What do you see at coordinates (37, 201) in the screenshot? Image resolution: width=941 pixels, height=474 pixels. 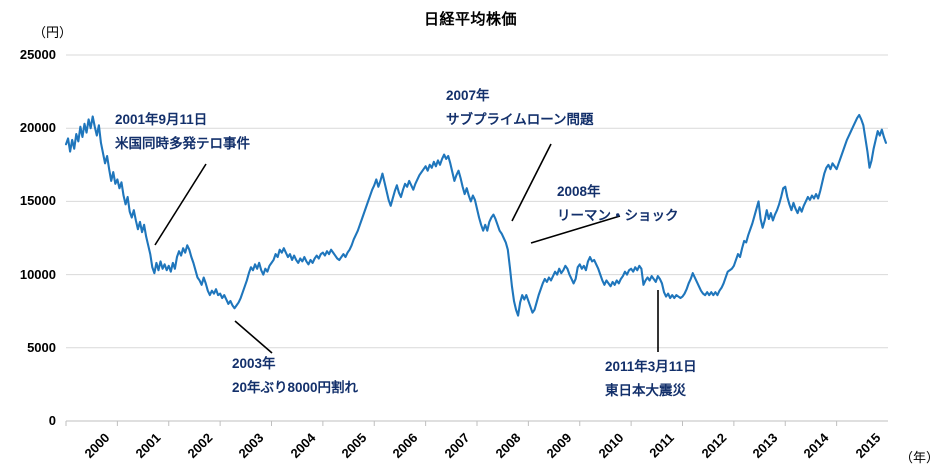 I see `y-axis-tick-label: 15000` at bounding box center [37, 201].